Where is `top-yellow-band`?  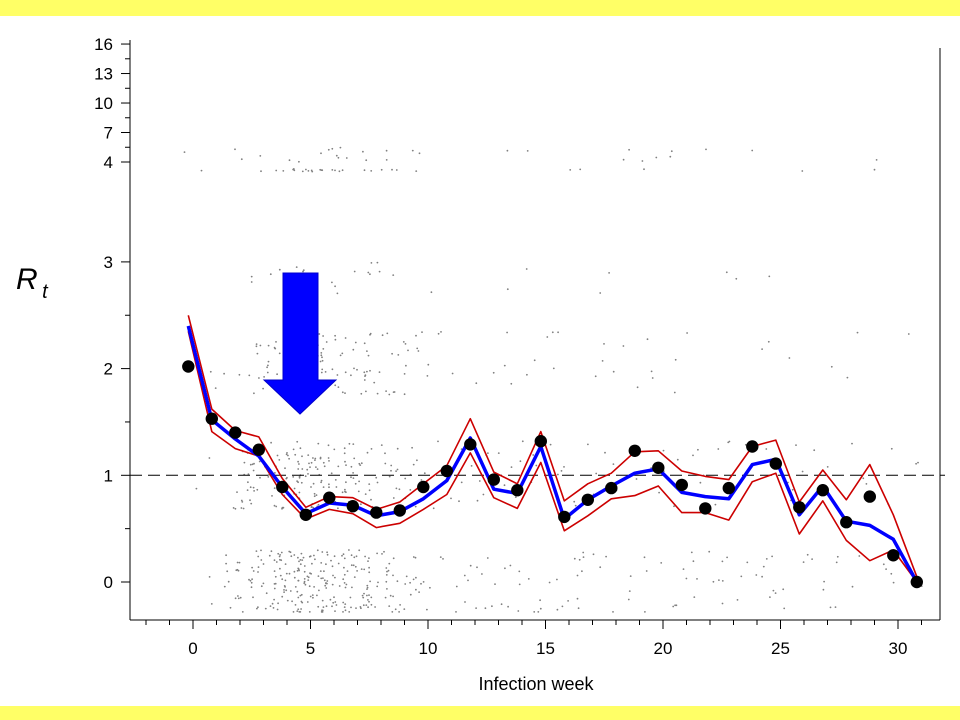
top-yellow-band is located at coordinates (480, 8).